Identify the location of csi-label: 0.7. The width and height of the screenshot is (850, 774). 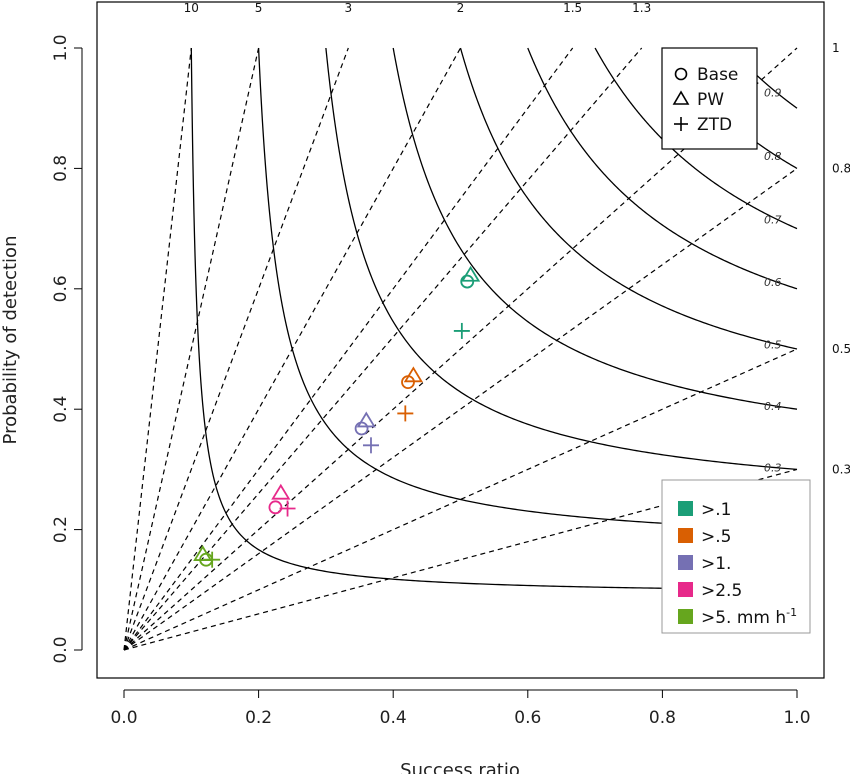
(773, 219).